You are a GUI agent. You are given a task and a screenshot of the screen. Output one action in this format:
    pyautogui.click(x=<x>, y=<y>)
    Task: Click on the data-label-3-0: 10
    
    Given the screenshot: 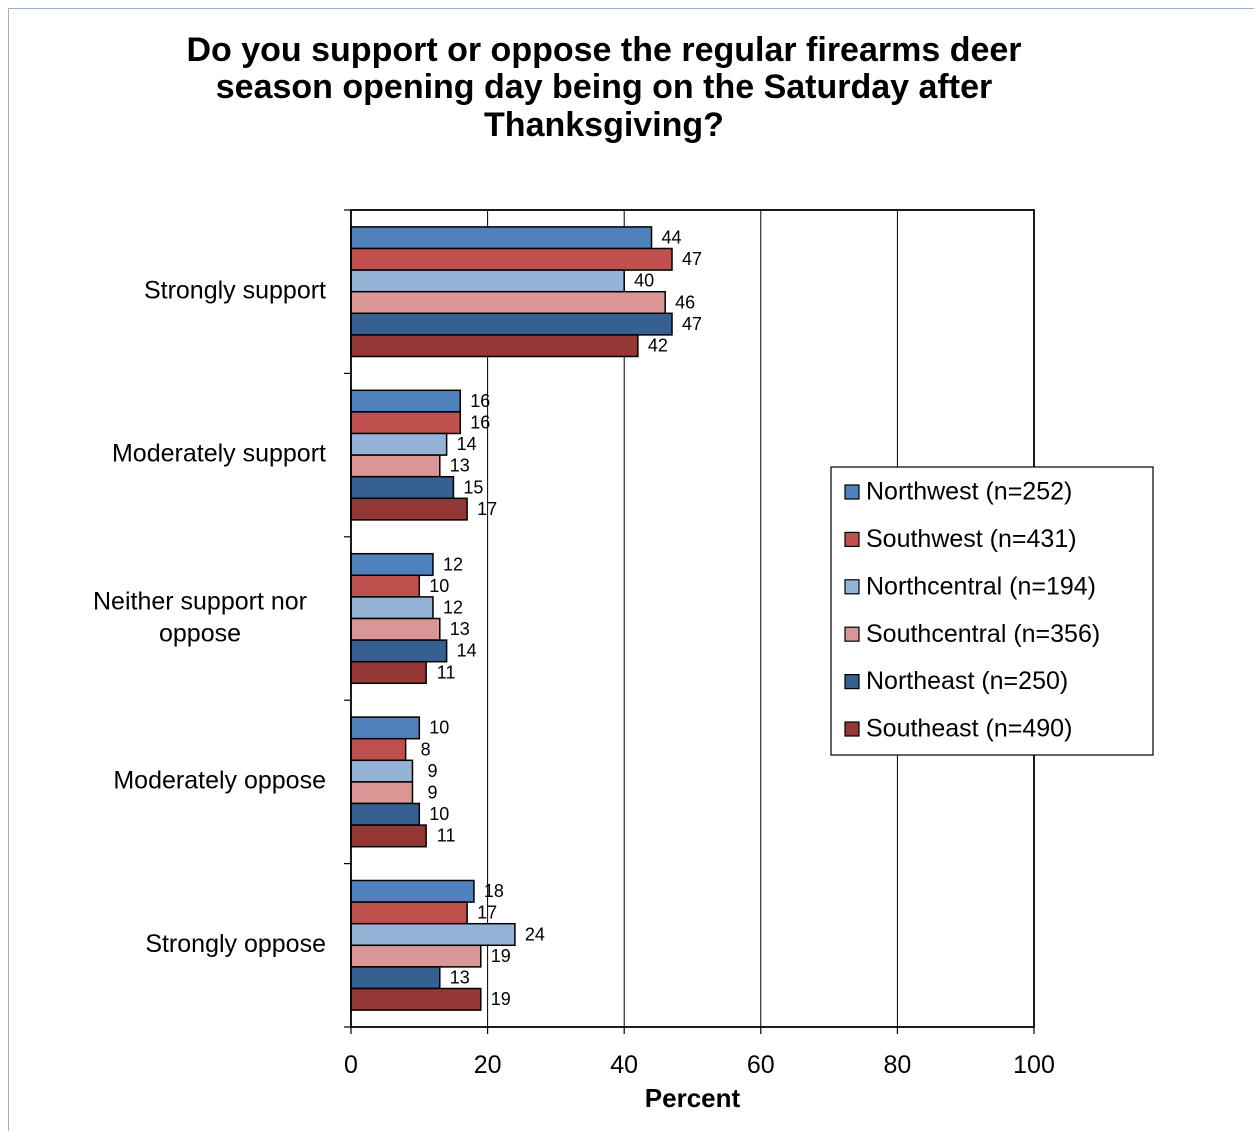 What is the action you would take?
    pyautogui.click(x=439, y=728)
    